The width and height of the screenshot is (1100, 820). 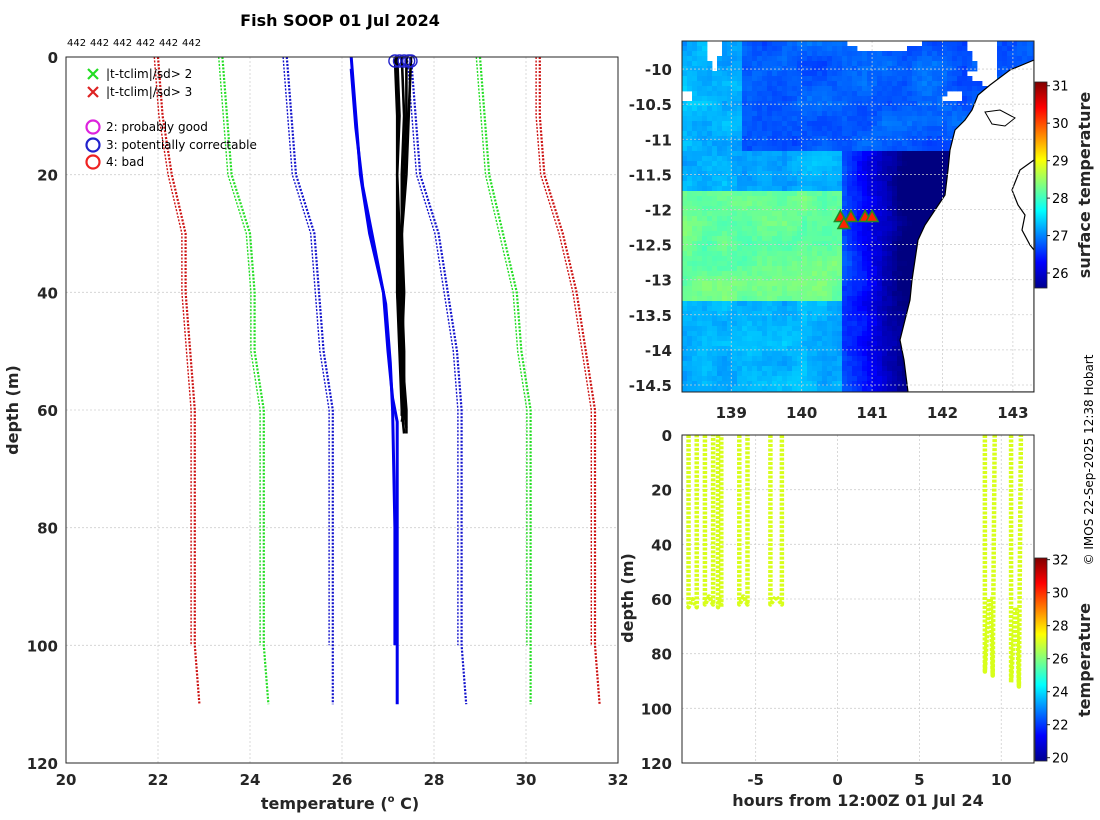 What do you see at coordinates (245, 380) in the screenshot?
I see `climatology-line` at bounding box center [245, 380].